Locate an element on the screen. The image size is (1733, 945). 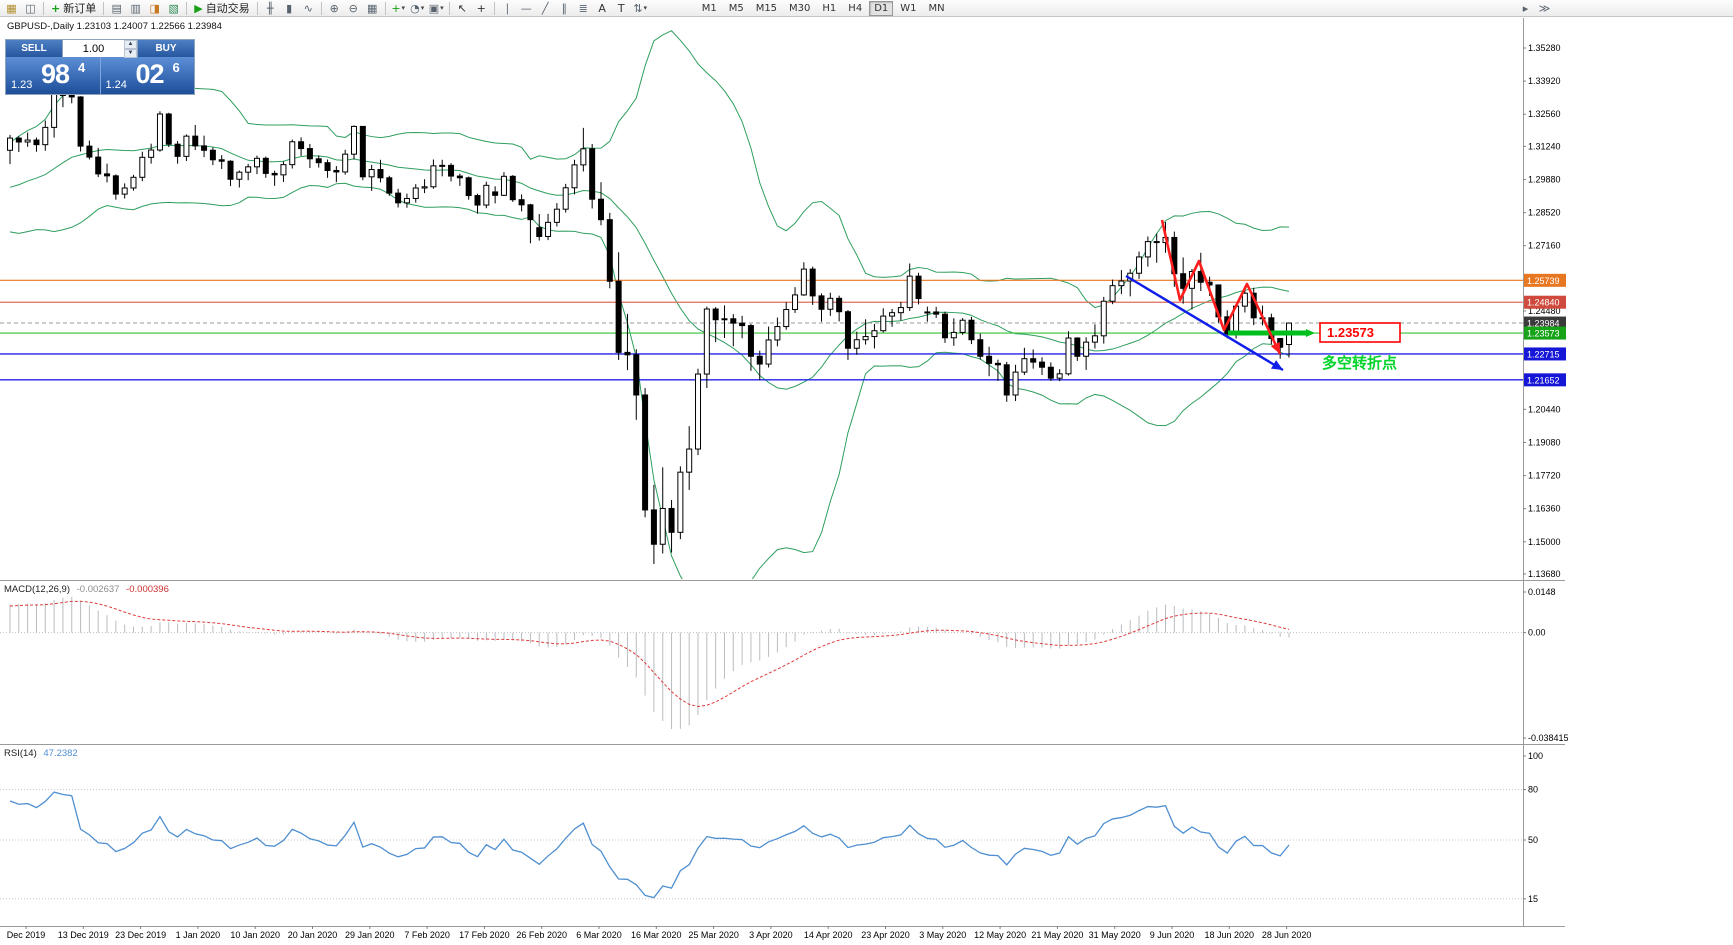
timeframe-M30: M30 is located at coordinates (800, 8).